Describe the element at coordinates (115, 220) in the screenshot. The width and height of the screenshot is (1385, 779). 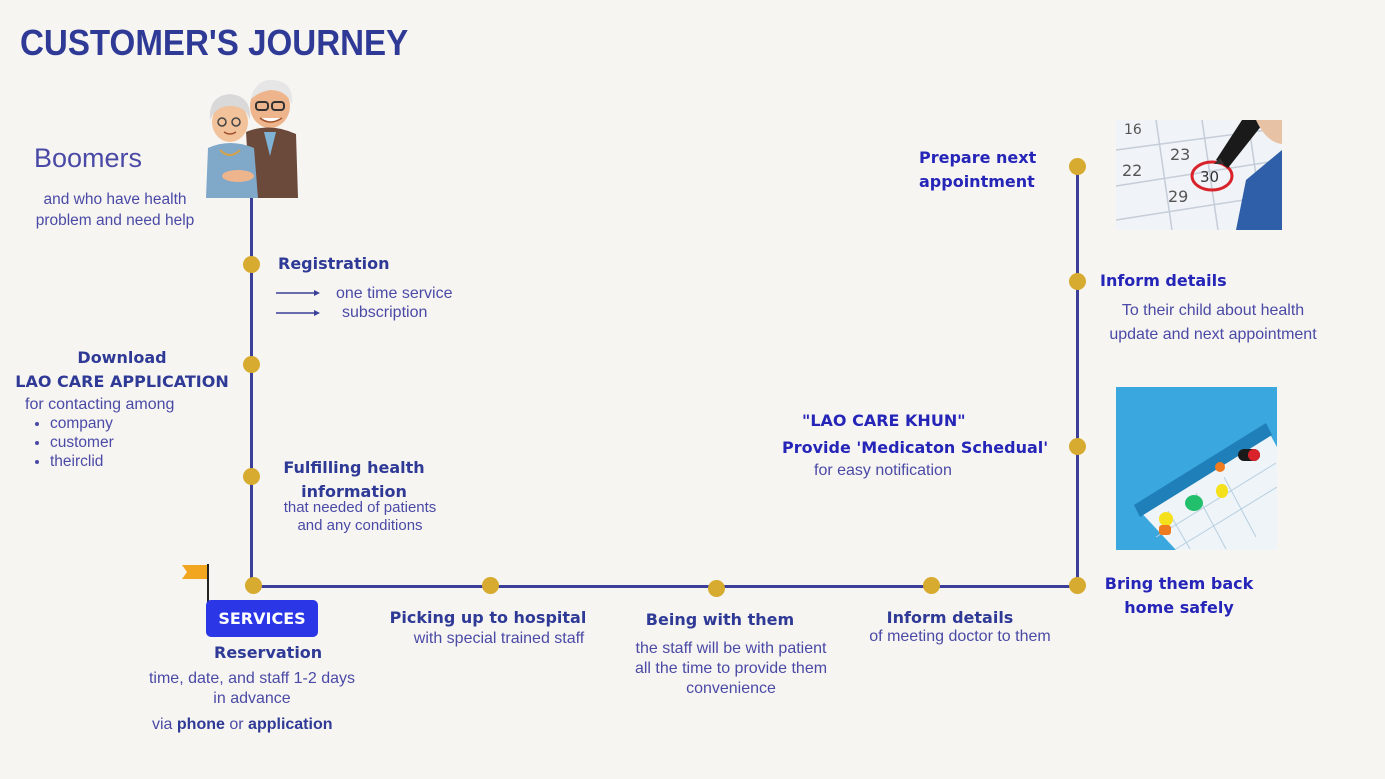
I see `boomers-desc-line2: problem and need help` at that location.